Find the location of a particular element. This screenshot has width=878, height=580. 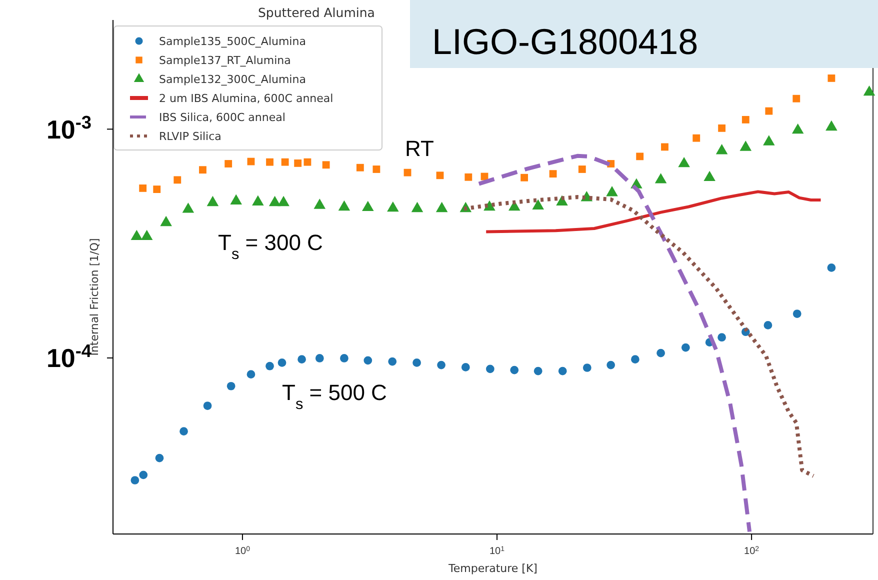

legend-label: IBS Silica, 600C anneal is located at coordinates (222, 117).